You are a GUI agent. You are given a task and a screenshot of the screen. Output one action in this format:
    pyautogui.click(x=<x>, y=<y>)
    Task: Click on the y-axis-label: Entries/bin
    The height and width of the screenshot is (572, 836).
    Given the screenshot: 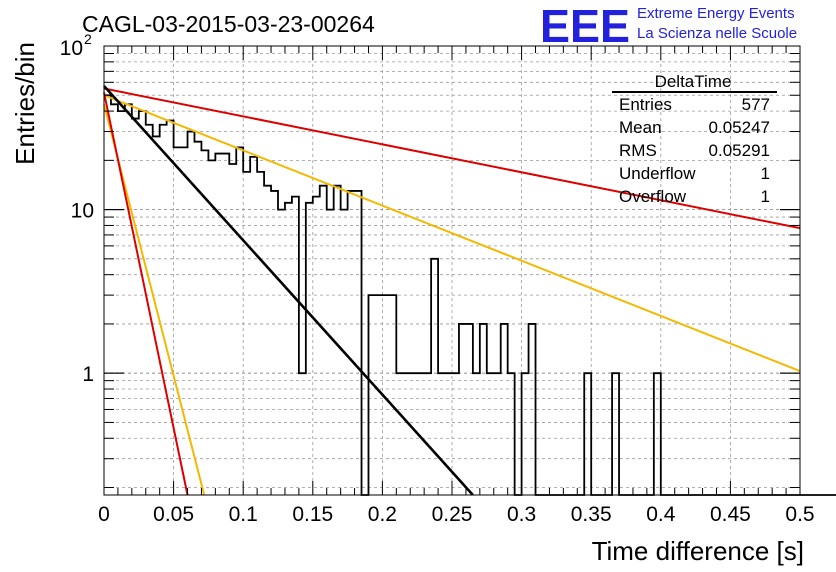 What is the action you would take?
    pyautogui.click(x=25, y=103)
    